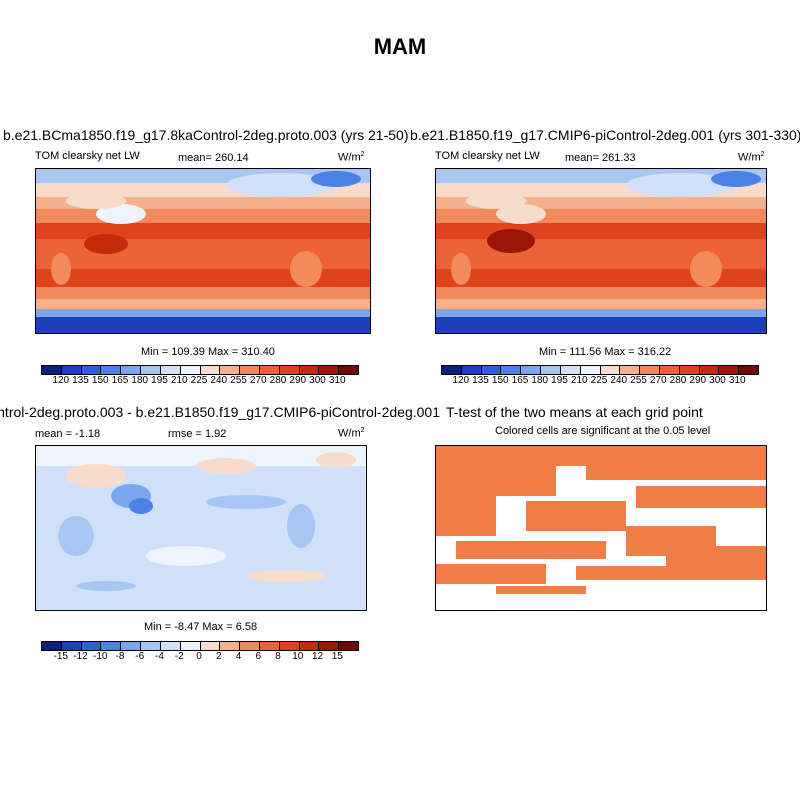 The image size is (800, 800). What do you see at coordinates (68, 434) in the screenshot?
I see `panel3-mean: mean = -1.18` at bounding box center [68, 434].